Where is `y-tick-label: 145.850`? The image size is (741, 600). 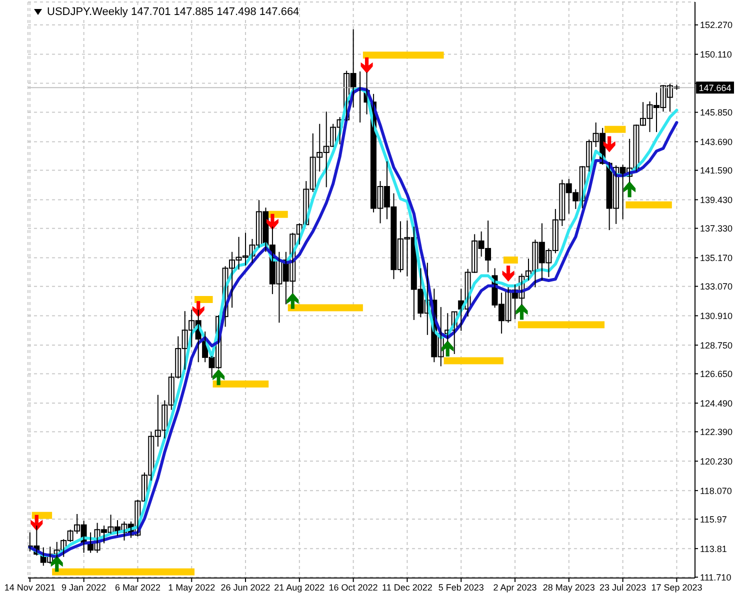 y-tick-label: 145.850 is located at coordinates (716, 112).